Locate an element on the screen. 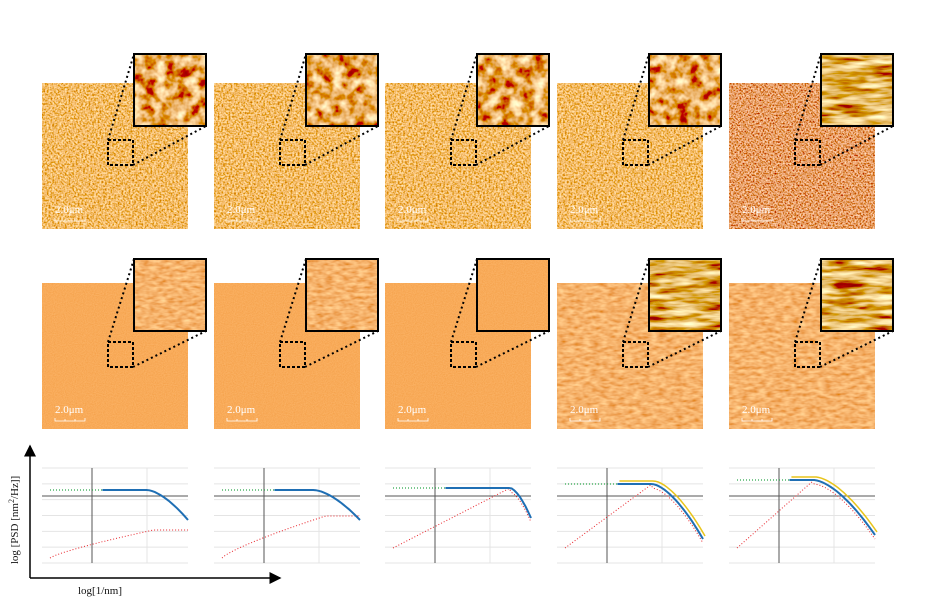 This screenshot has width=937, height=615. y-axis-label: log [PSD [nm2/Hz]] is located at coordinates (14, 520).